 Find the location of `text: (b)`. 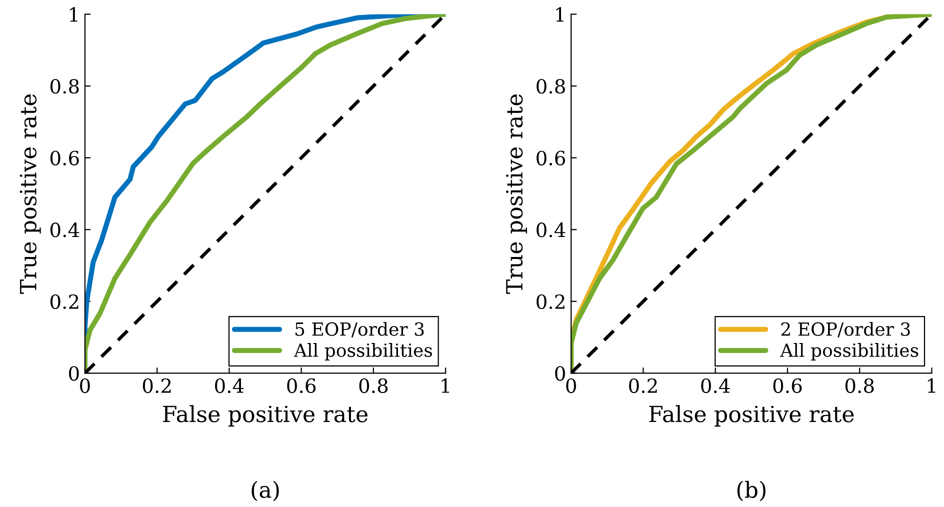

text: (b) is located at coordinates (751, 491).